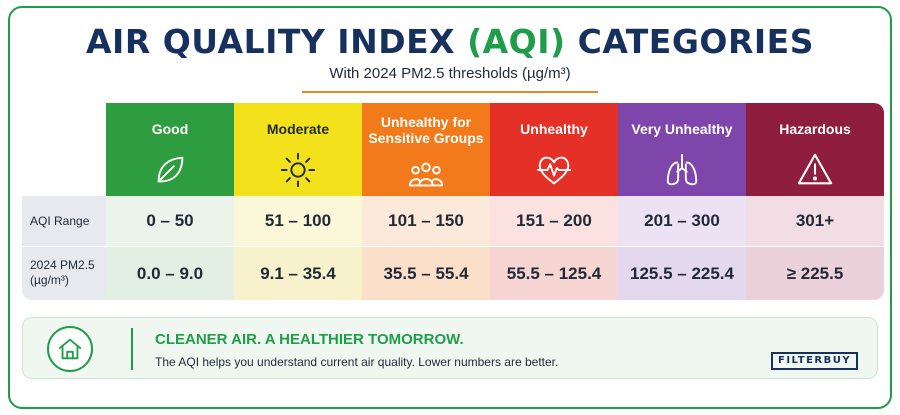 The image size is (900, 415). I want to click on category-header-good: Good, so click(170, 149).